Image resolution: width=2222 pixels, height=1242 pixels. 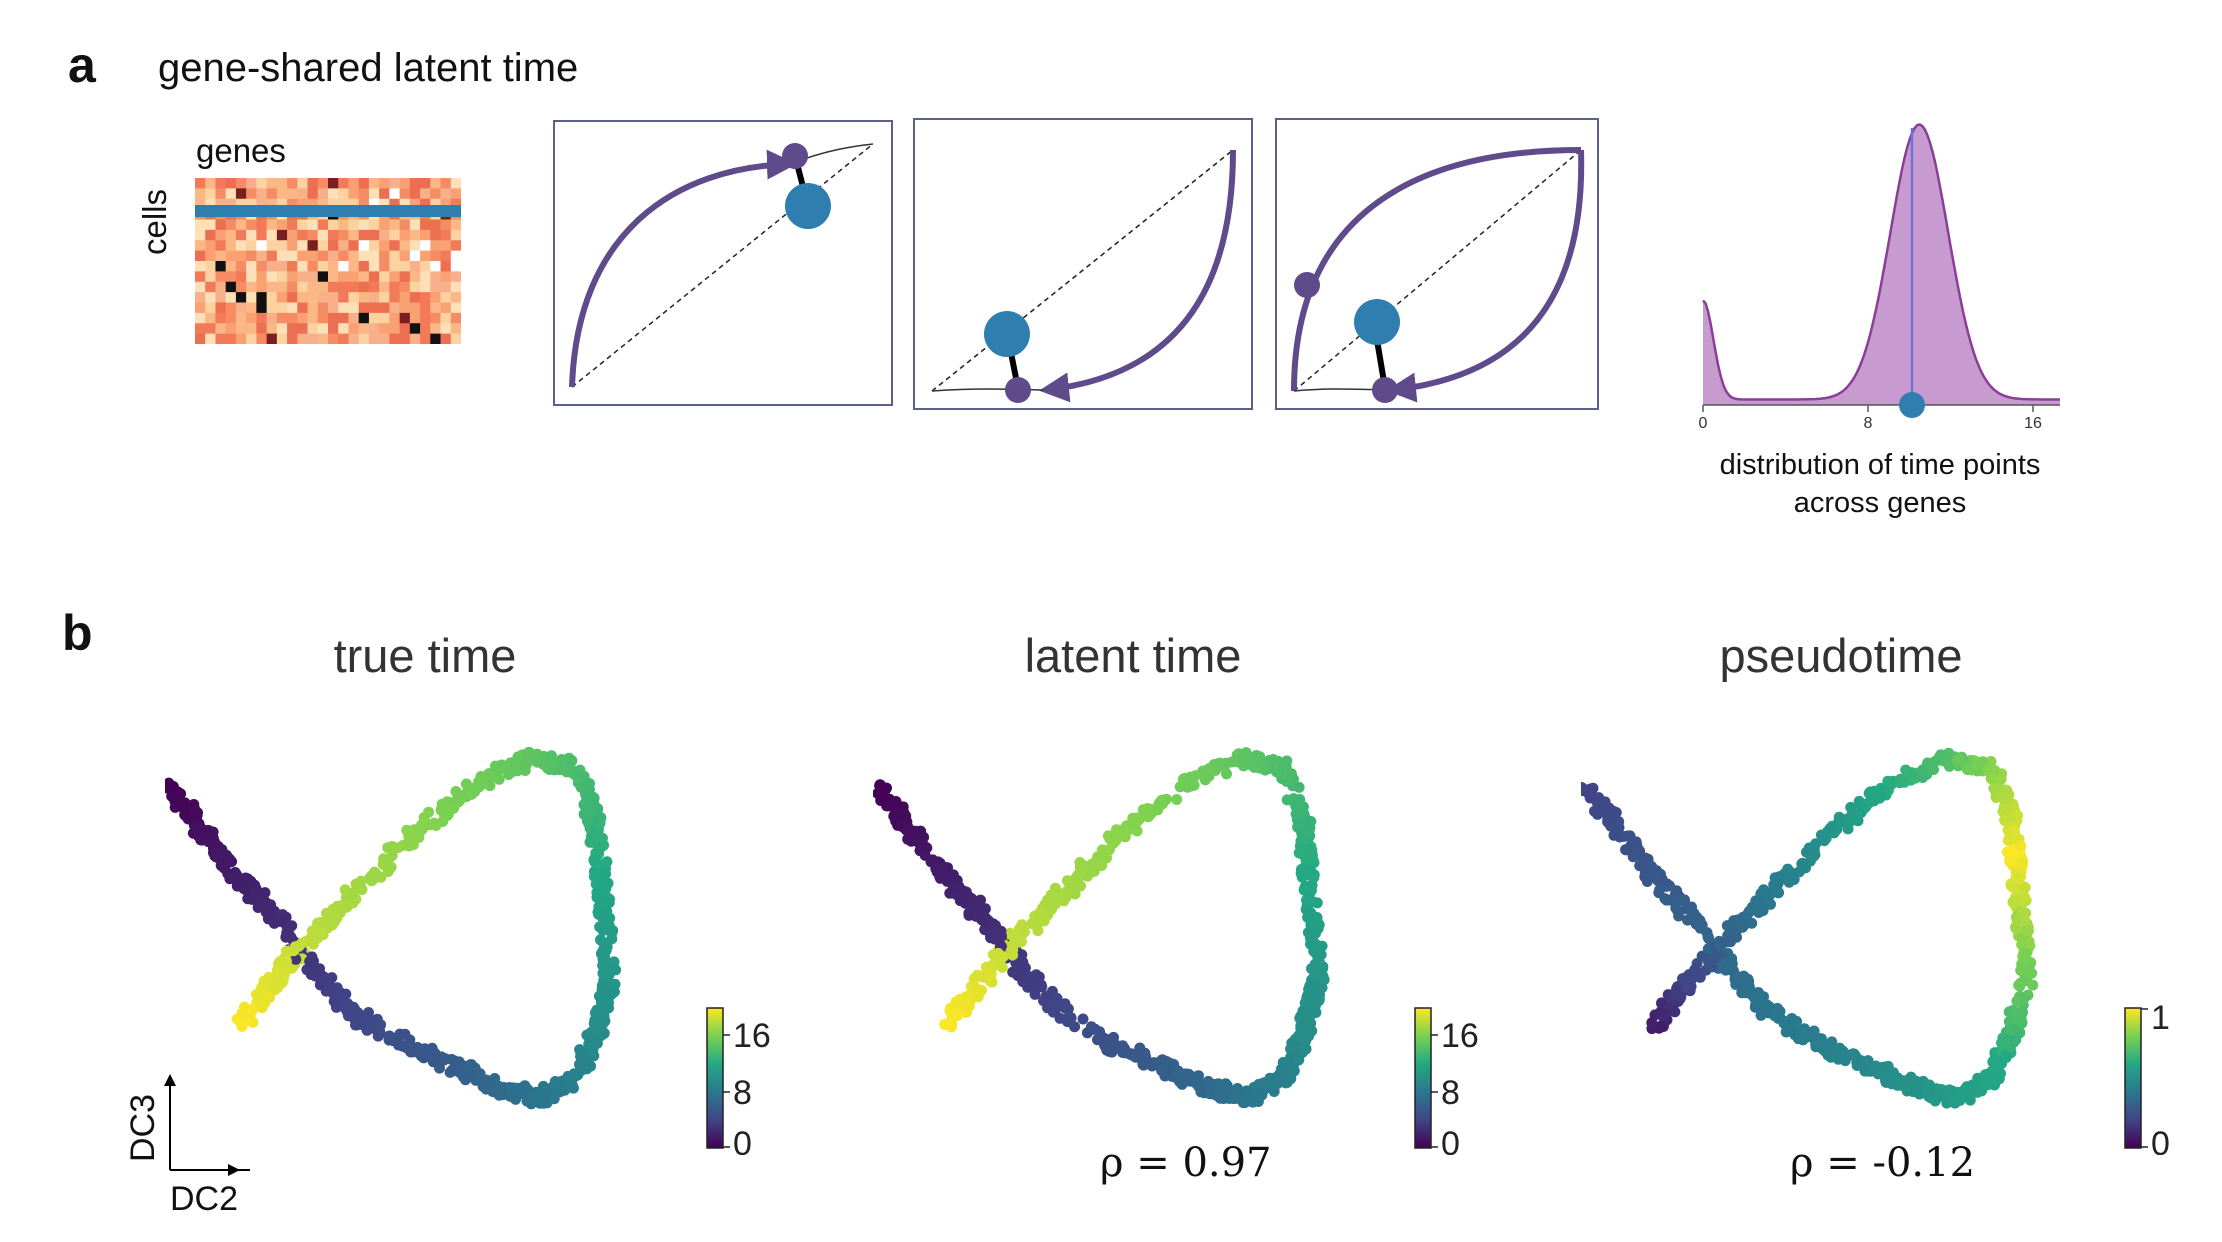 I want to click on colorbar-tick-1: 1, so click(x=2160, y=1021).